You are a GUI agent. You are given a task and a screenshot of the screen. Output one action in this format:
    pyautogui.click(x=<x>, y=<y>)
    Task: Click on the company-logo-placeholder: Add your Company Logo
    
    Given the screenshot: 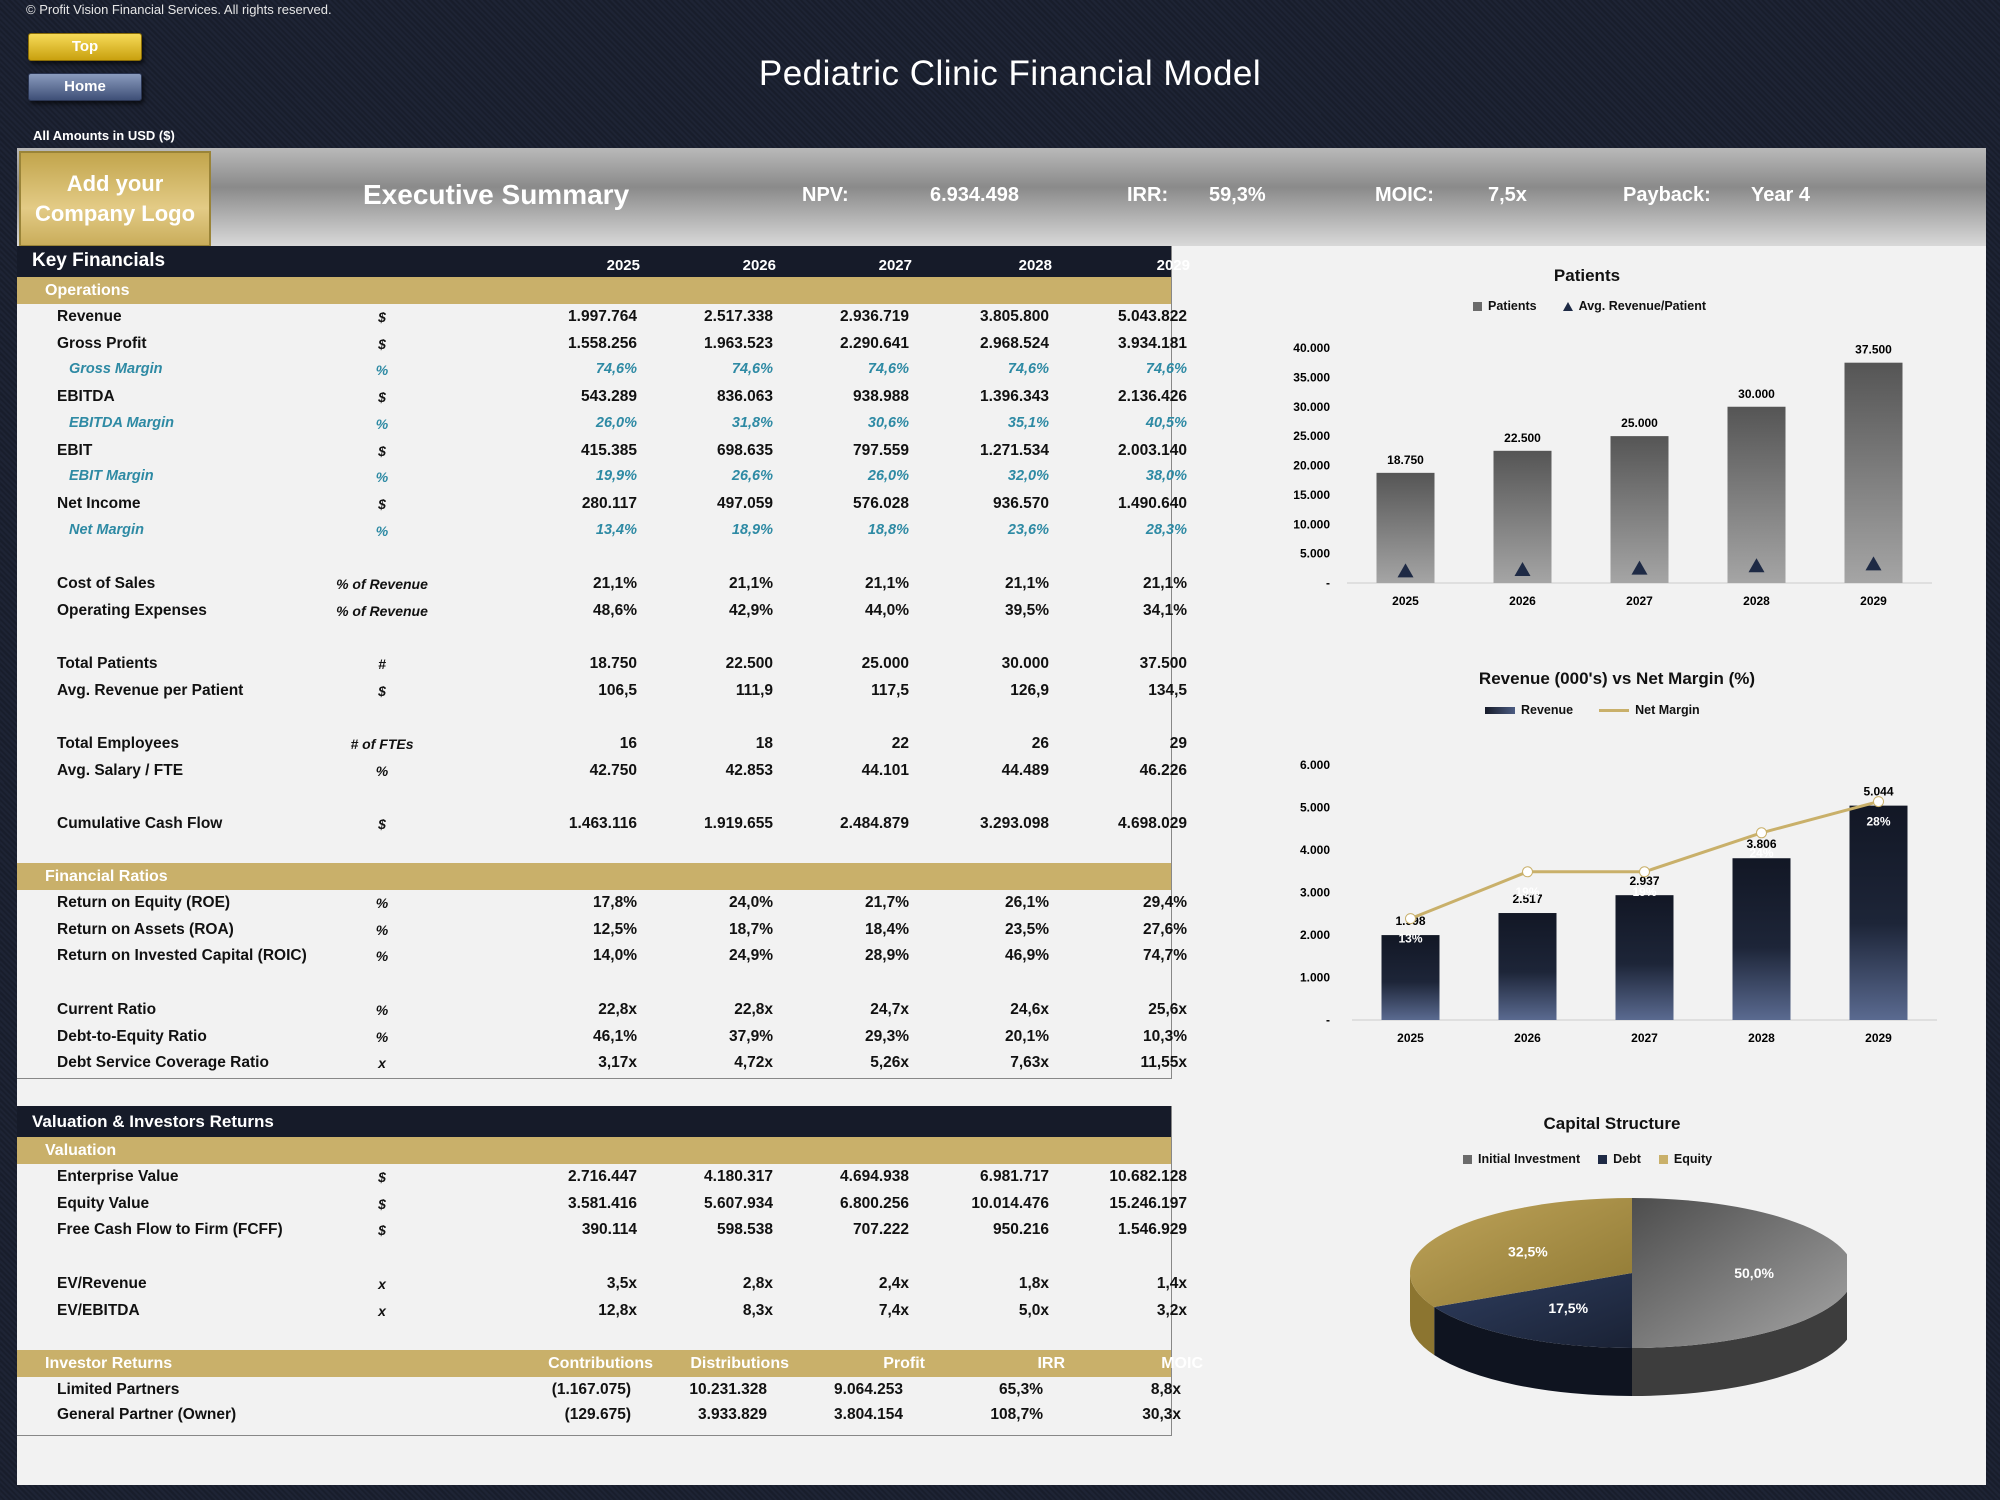 What is the action you would take?
    pyautogui.click(x=115, y=199)
    